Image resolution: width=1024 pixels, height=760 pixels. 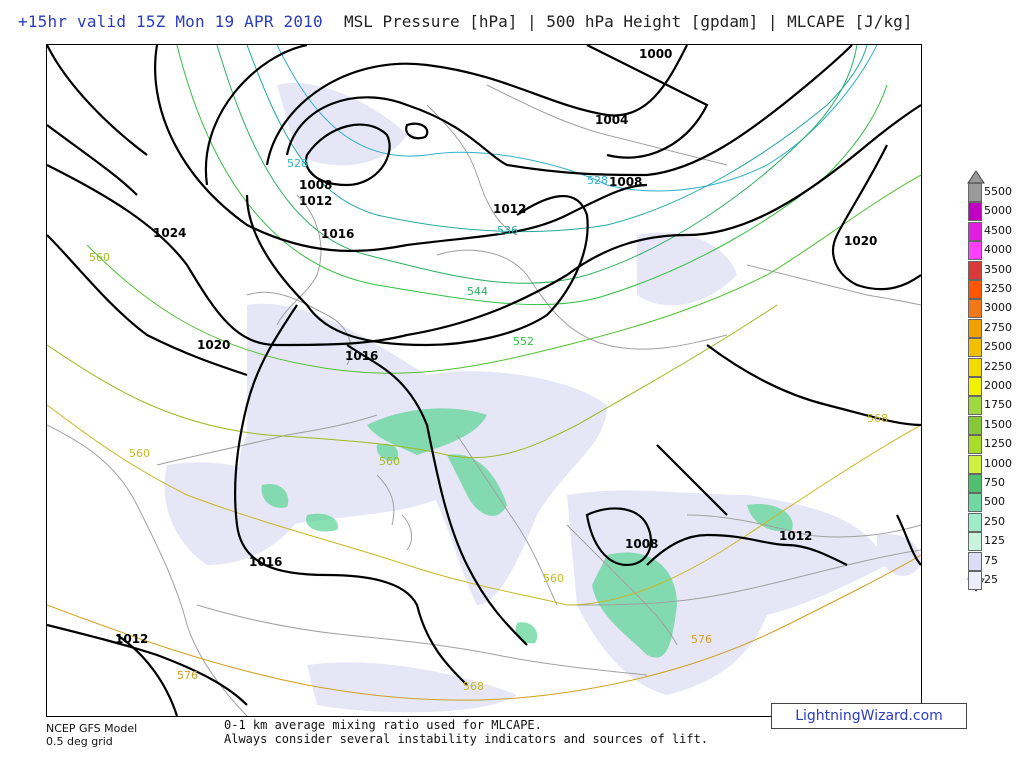 I want to click on scale-label: 4500, so click(x=998, y=230).